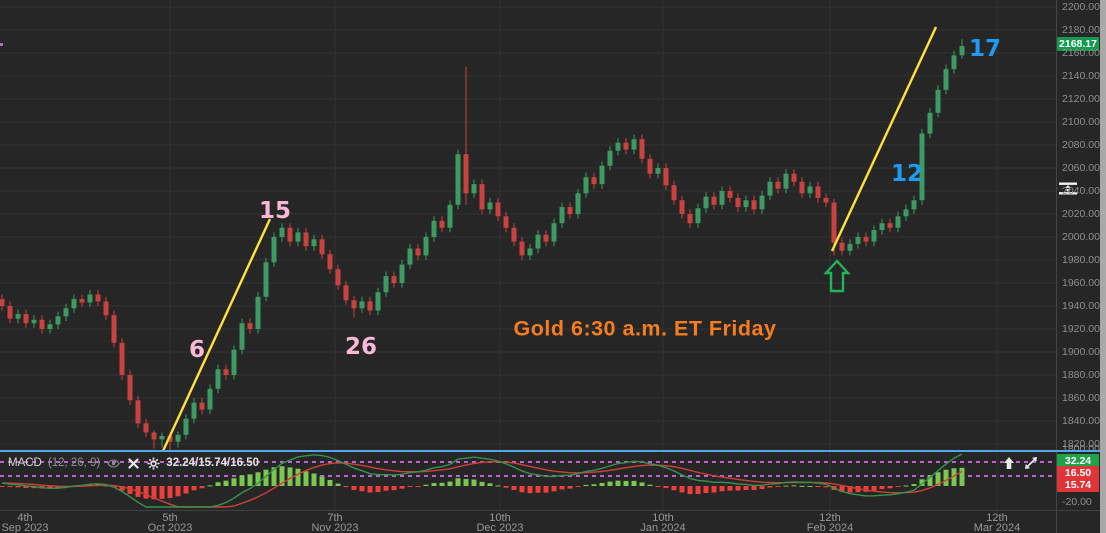 This screenshot has height=533, width=1106. What do you see at coordinates (1081, 30) in the screenshot?
I see `price-tick-label: 2180.00` at bounding box center [1081, 30].